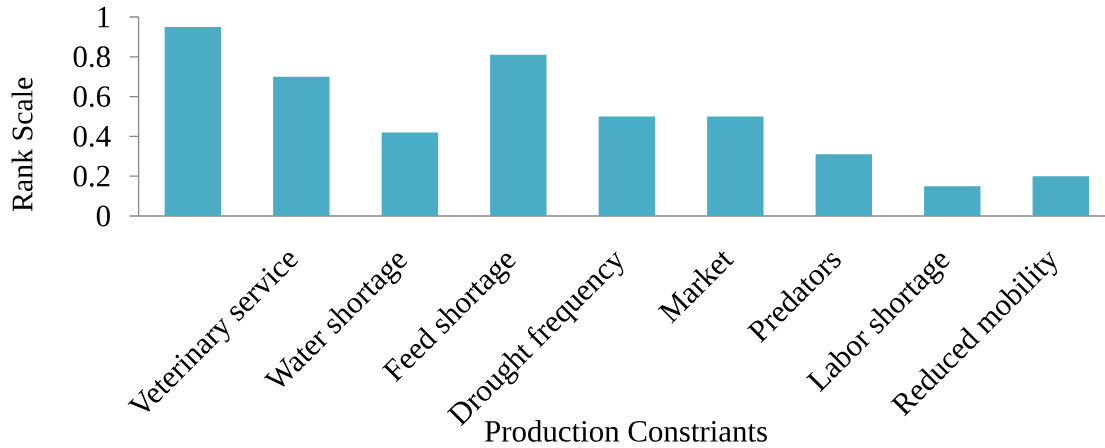 This screenshot has width=1105, height=448. Describe the element at coordinates (104, 17) in the screenshot. I see `y-tick-label: 1` at that location.